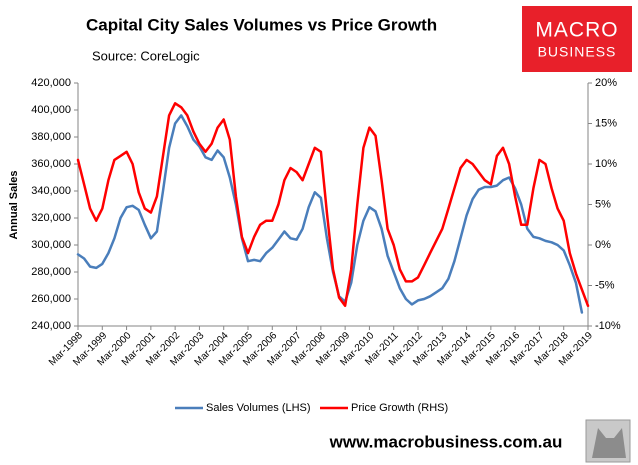 Image resolution: width=638 pixels, height=465 pixels. Describe the element at coordinates (51, 110) in the screenshot. I see `y-tick-label: 400,000` at that location.